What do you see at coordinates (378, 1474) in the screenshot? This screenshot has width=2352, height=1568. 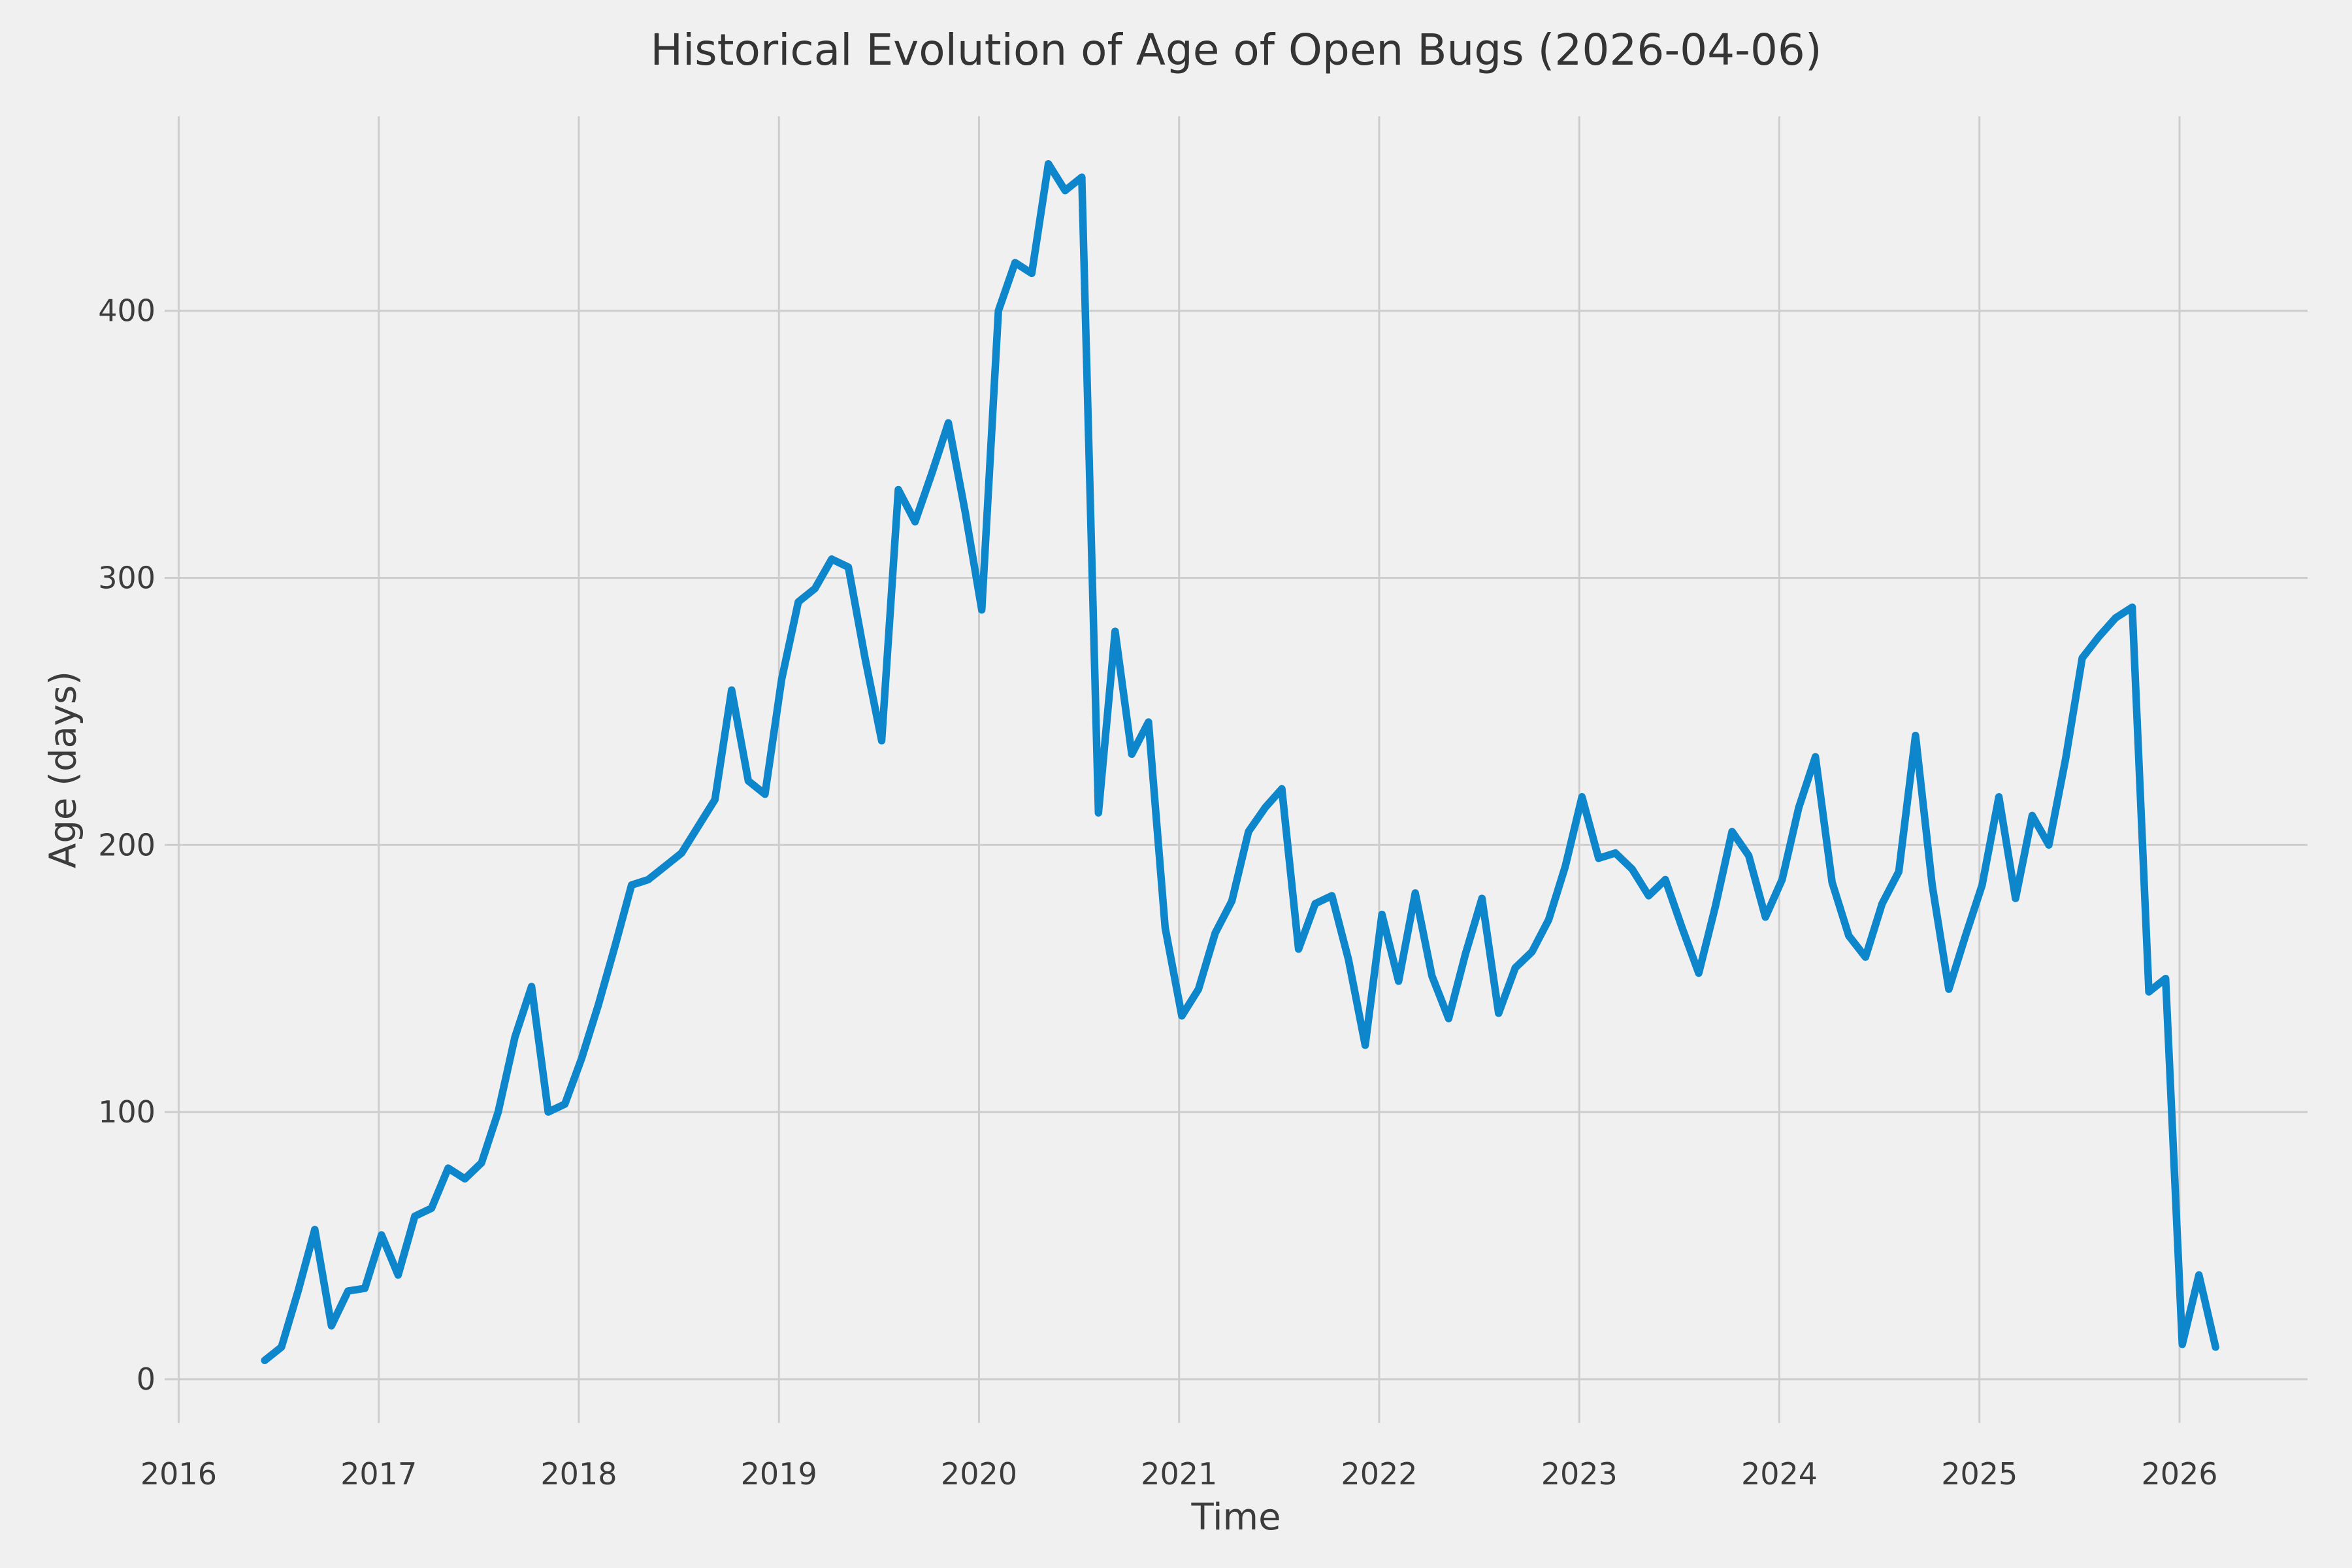 I see `x-tick-label: 2017` at bounding box center [378, 1474].